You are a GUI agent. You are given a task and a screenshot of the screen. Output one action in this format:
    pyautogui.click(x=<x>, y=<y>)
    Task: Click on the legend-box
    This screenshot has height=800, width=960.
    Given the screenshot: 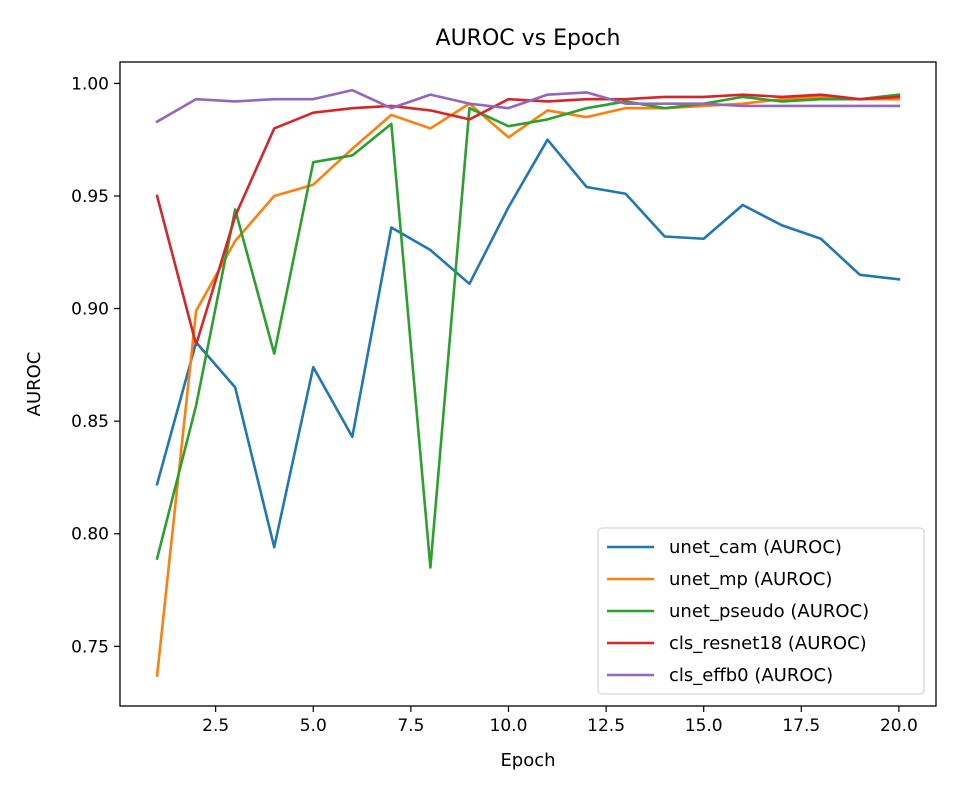 What is the action you would take?
    pyautogui.click(x=761, y=611)
    